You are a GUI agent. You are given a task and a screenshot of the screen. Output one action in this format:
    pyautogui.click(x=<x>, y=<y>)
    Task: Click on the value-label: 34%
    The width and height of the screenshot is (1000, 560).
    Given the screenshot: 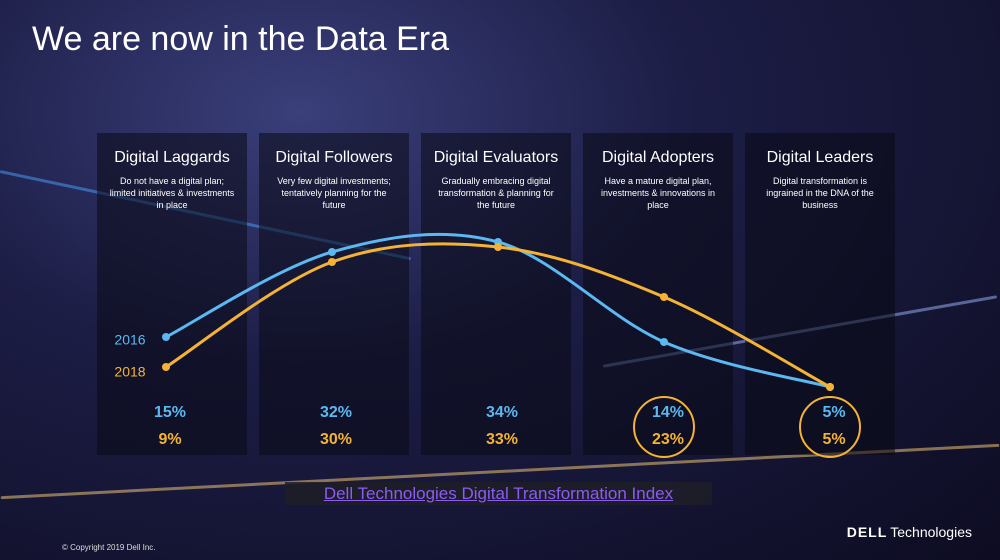 What is the action you would take?
    pyautogui.click(x=502, y=412)
    